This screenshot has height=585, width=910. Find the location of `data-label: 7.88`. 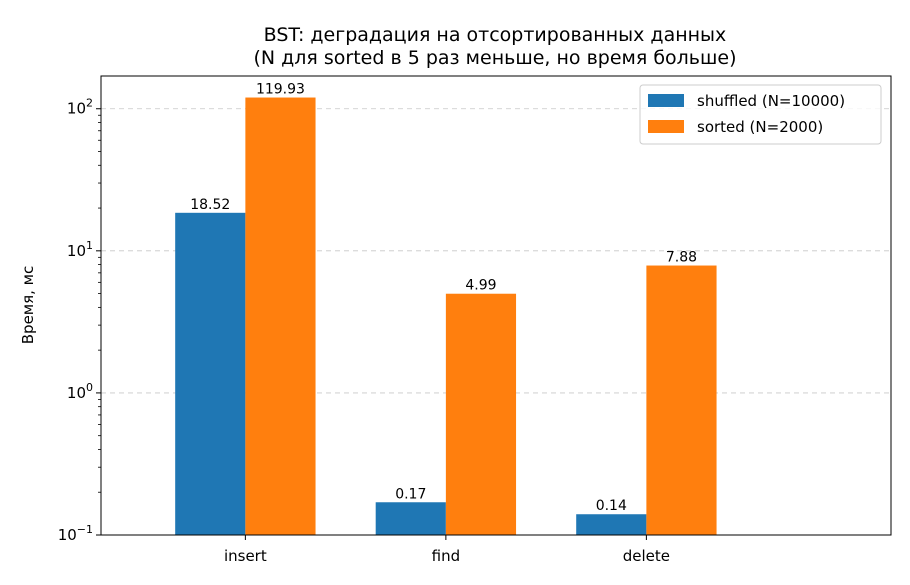

data-label: 7.88 is located at coordinates (681, 258).